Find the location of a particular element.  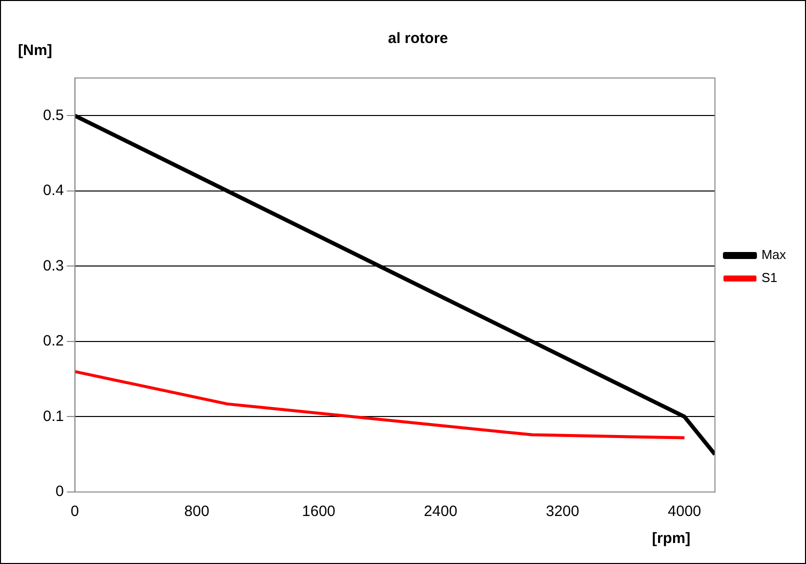

x-axis-title: [rpm] is located at coordinates (671, 538).